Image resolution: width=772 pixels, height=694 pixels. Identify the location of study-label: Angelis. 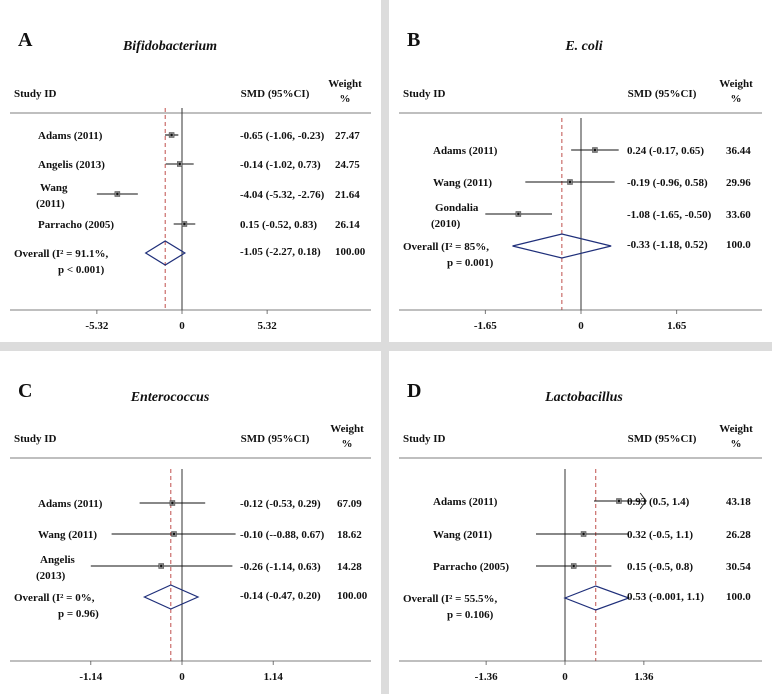
(58, 560).